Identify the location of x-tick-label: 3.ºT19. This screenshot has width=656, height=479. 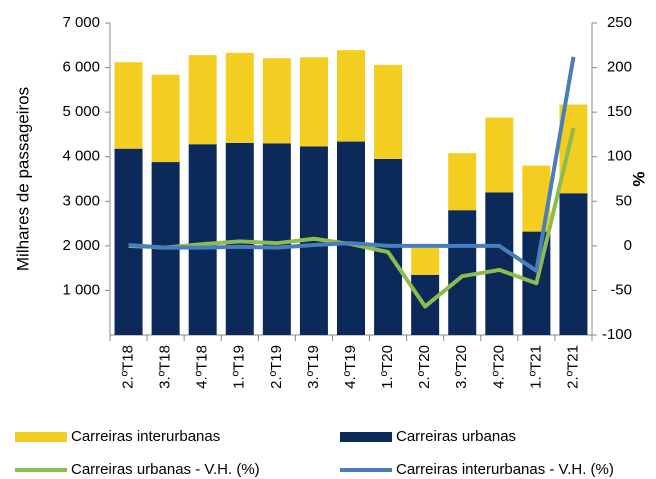
(313, 367).